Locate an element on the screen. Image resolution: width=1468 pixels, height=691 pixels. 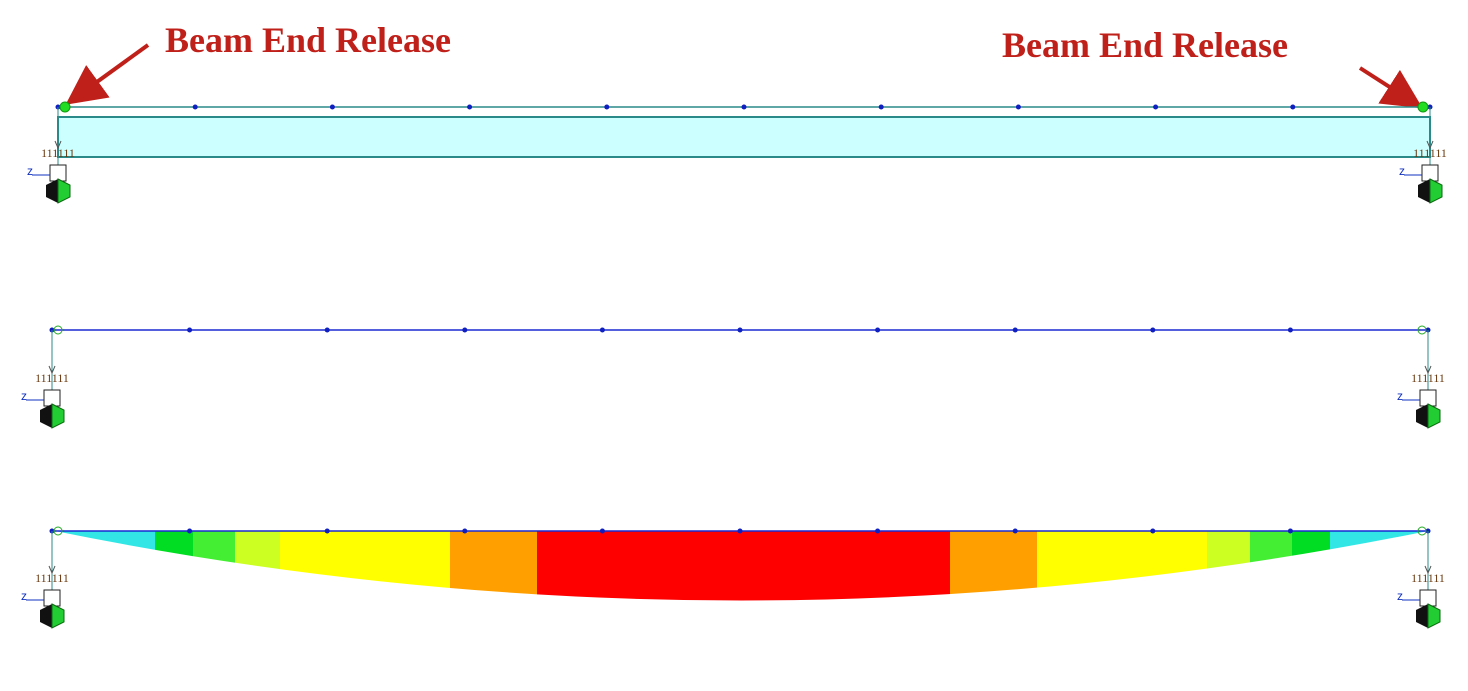
moment-contour is located at coordinates (741, 566).